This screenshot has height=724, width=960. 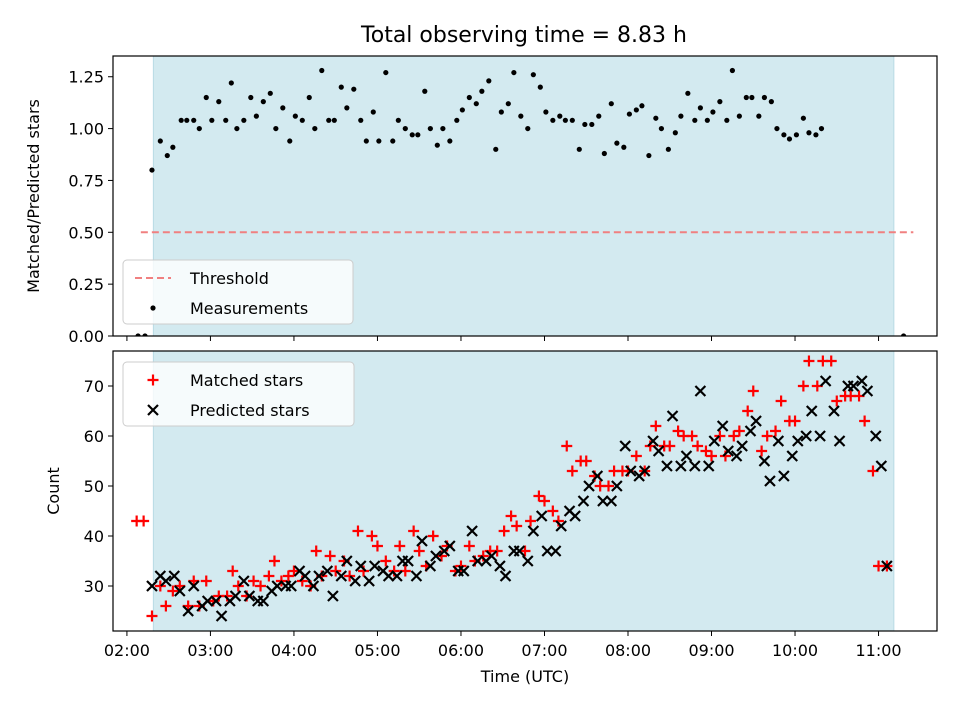 What do you see at coordinates (377, 650) in the screenshot?
I see `x-tick-label: 05:00` at bounding box center [377, 650].